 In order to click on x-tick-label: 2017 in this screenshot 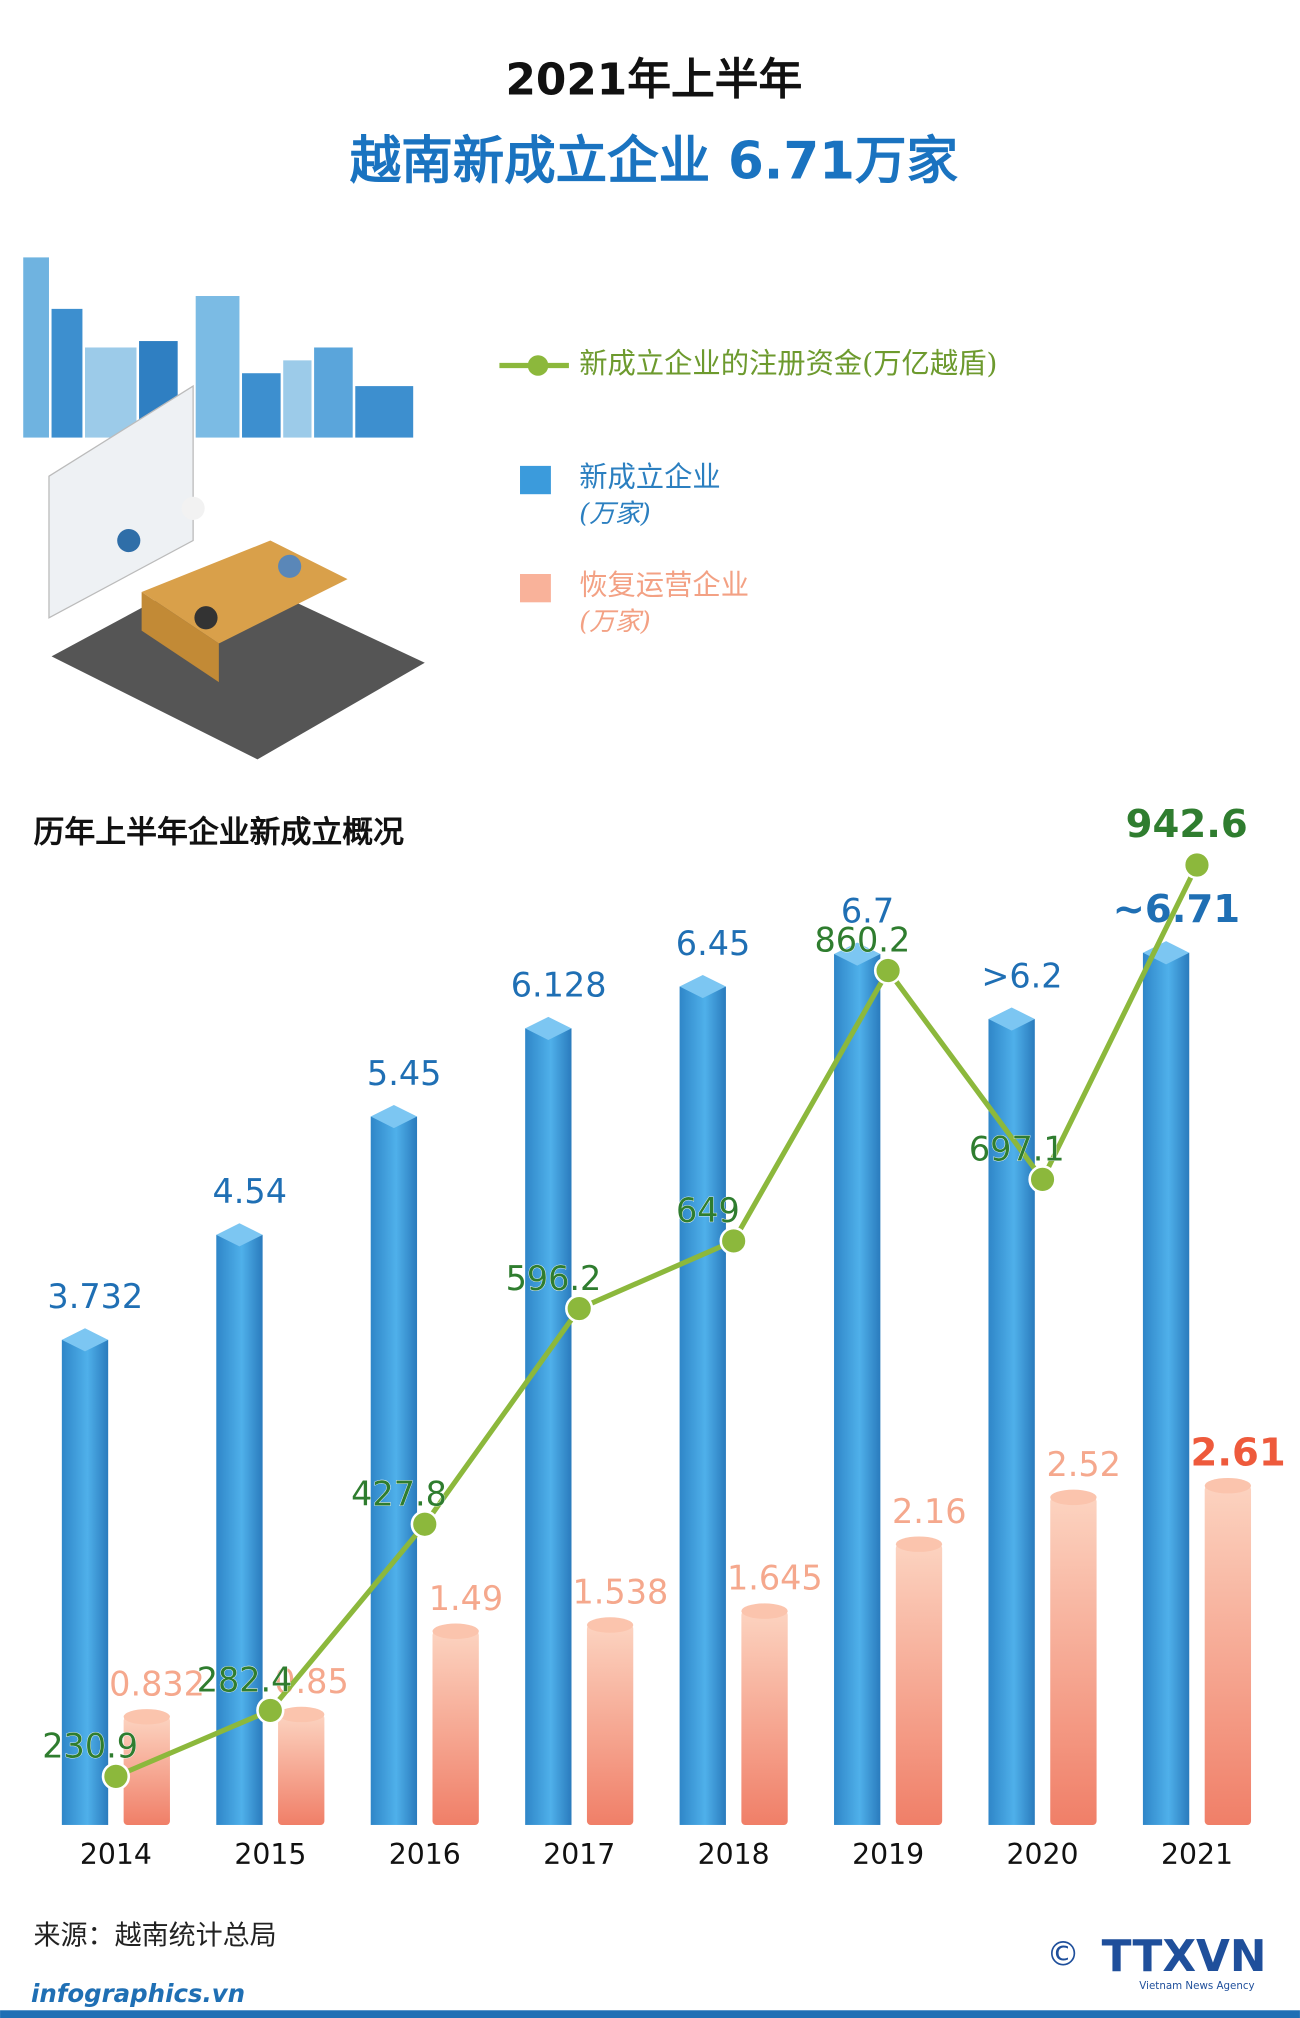, I will do `click(579, 1854)`.